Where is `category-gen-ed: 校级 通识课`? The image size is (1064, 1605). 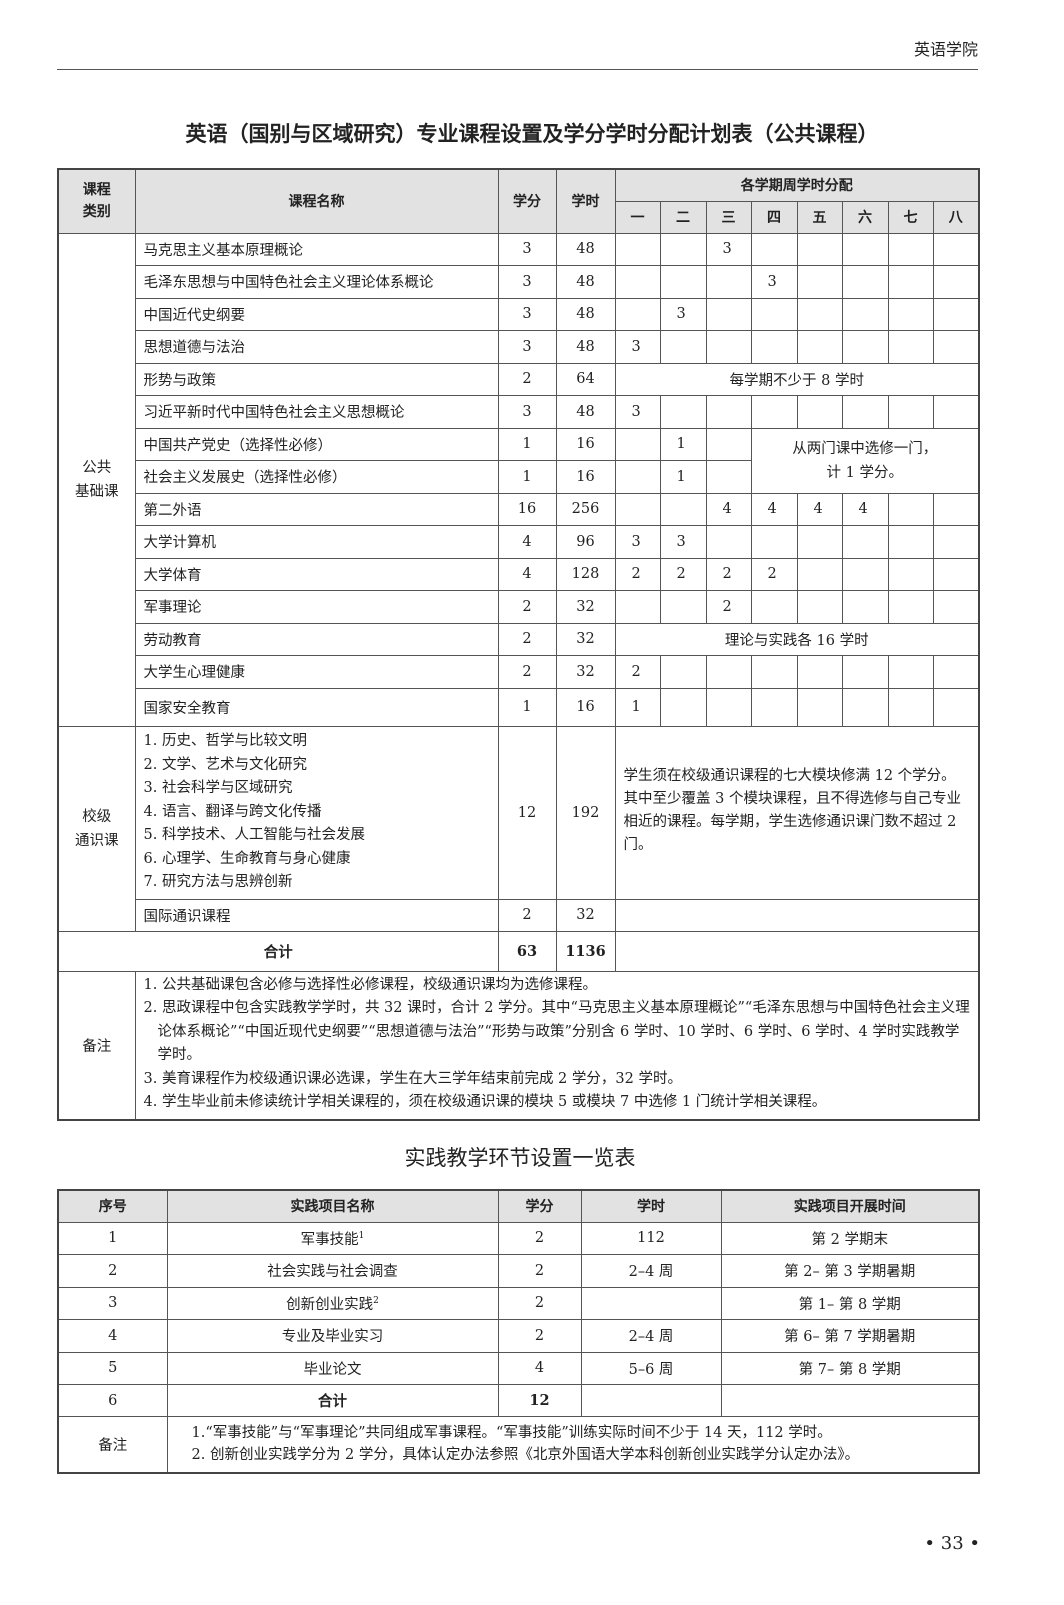
category-gen-ed: 校级 通识课 is located at coordinates (96, 828).